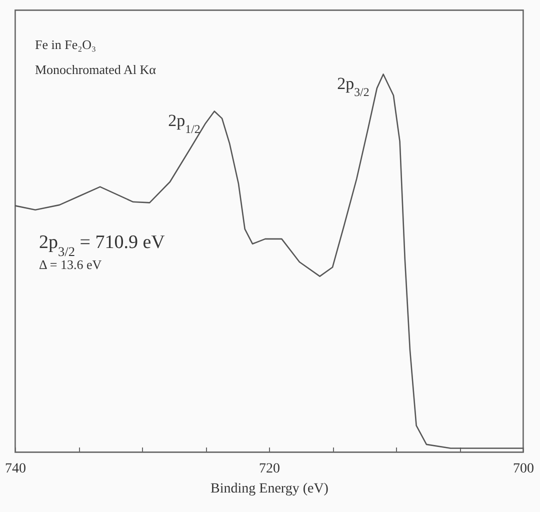  I want to click on annotation: 2p$_{3/2}$, so click(353, 87).